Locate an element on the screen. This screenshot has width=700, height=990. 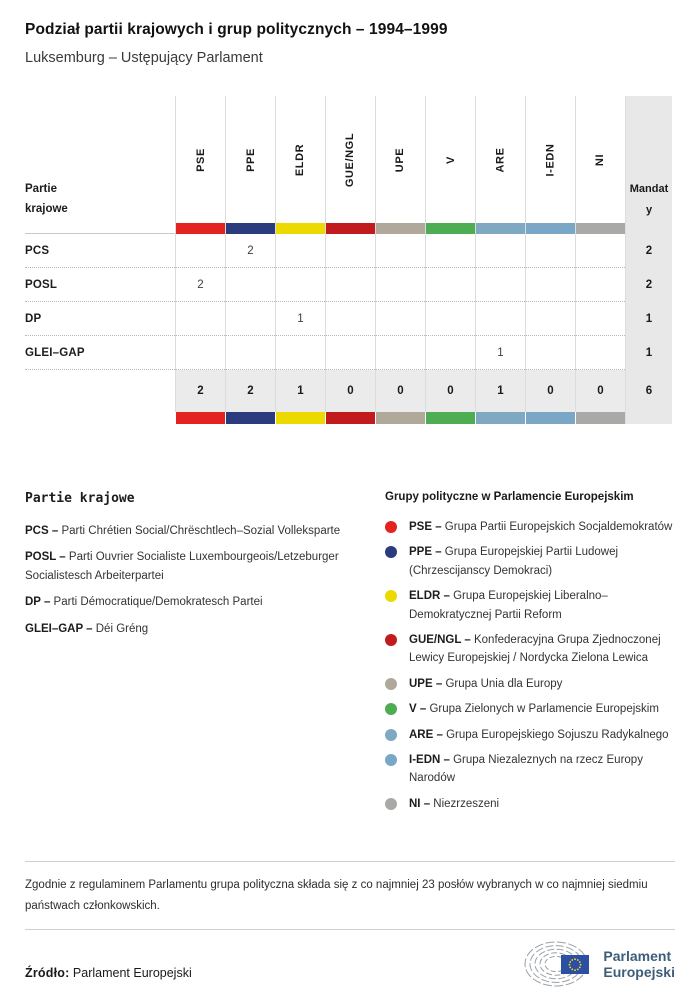
are-color-dot-icon is located at coordinates (391, 734).